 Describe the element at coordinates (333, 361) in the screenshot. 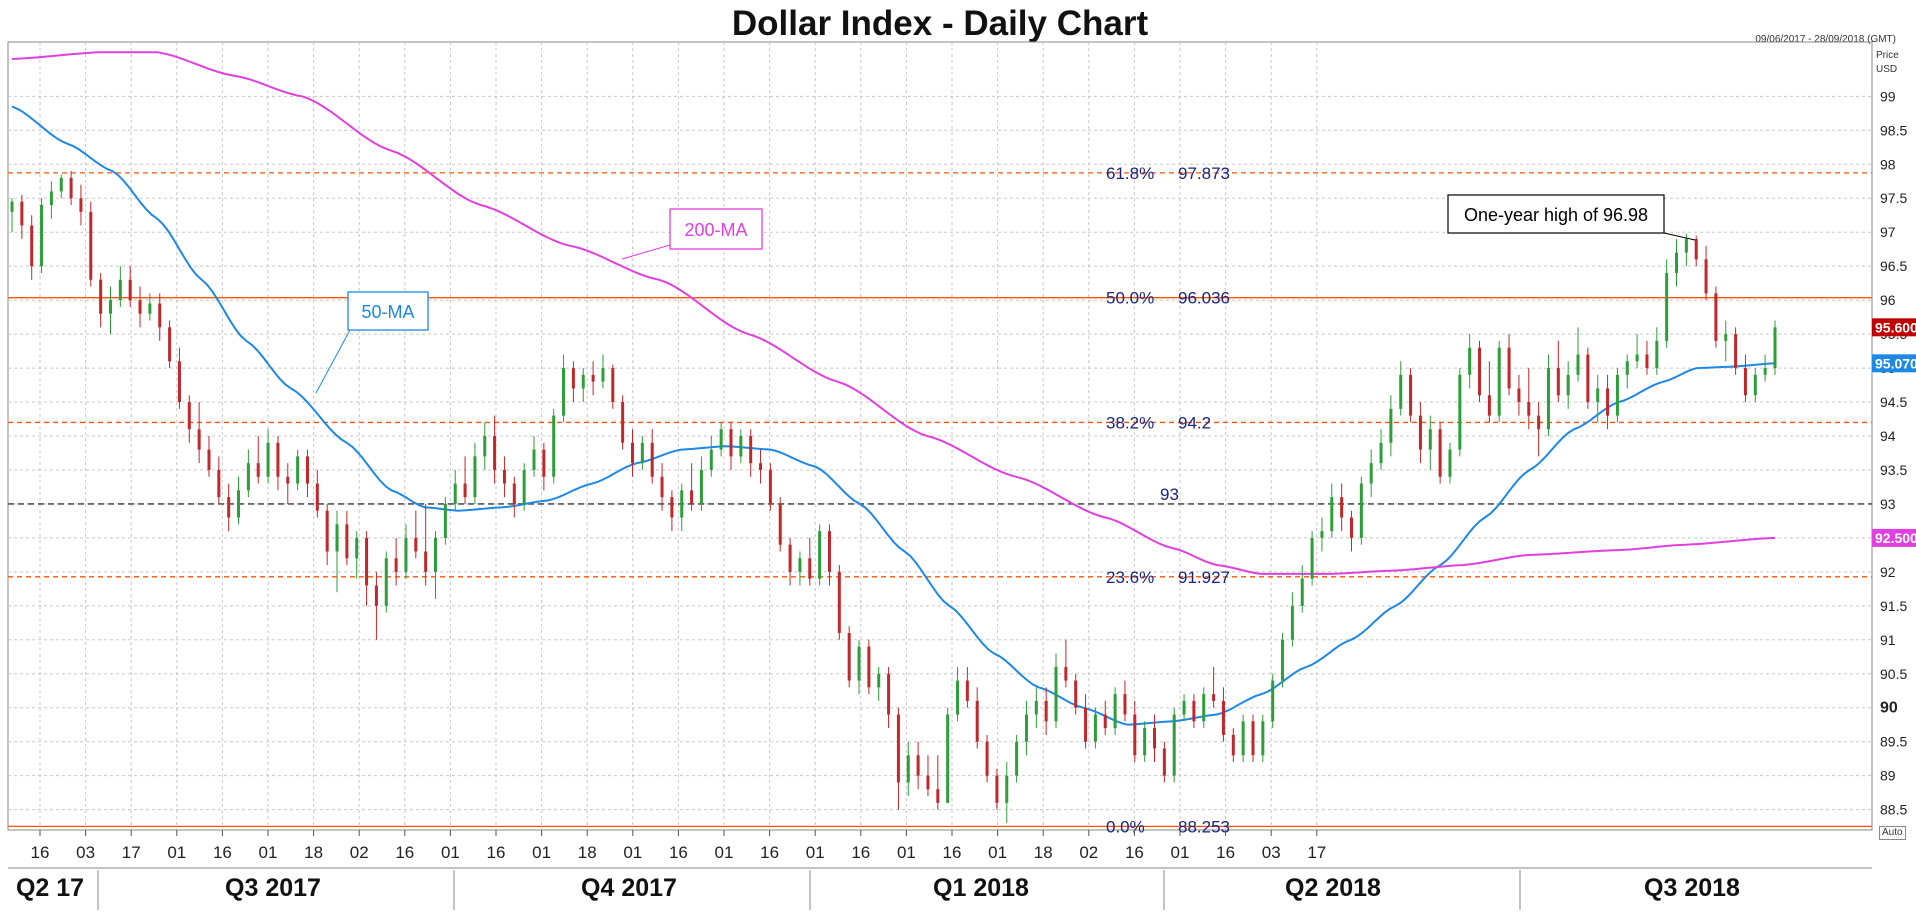

I see `ma50-label-leader` at that location.